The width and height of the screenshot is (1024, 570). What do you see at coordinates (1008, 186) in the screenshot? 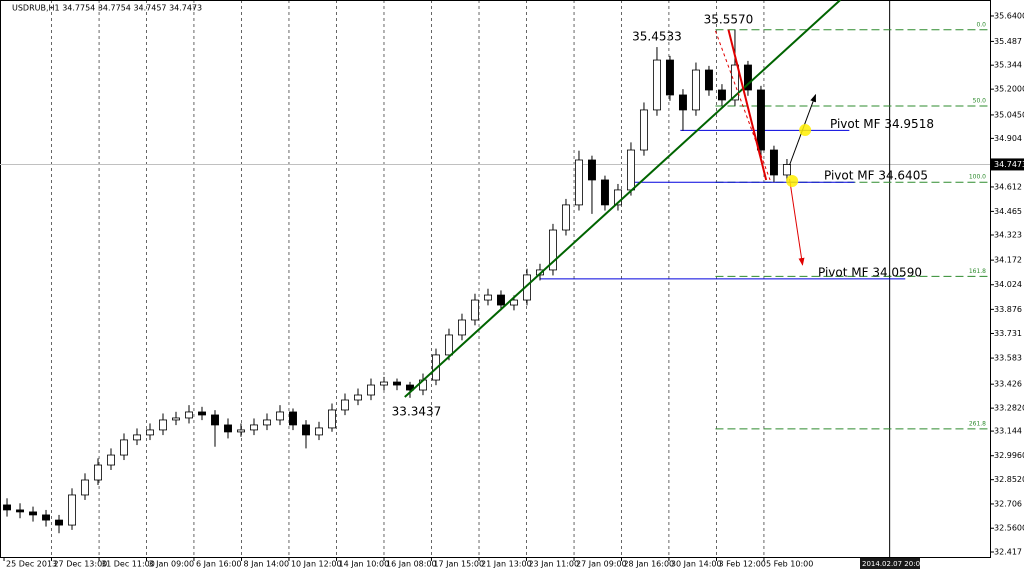
I see `y-tick-label: 34.612` at bounding box center [1008, 186].